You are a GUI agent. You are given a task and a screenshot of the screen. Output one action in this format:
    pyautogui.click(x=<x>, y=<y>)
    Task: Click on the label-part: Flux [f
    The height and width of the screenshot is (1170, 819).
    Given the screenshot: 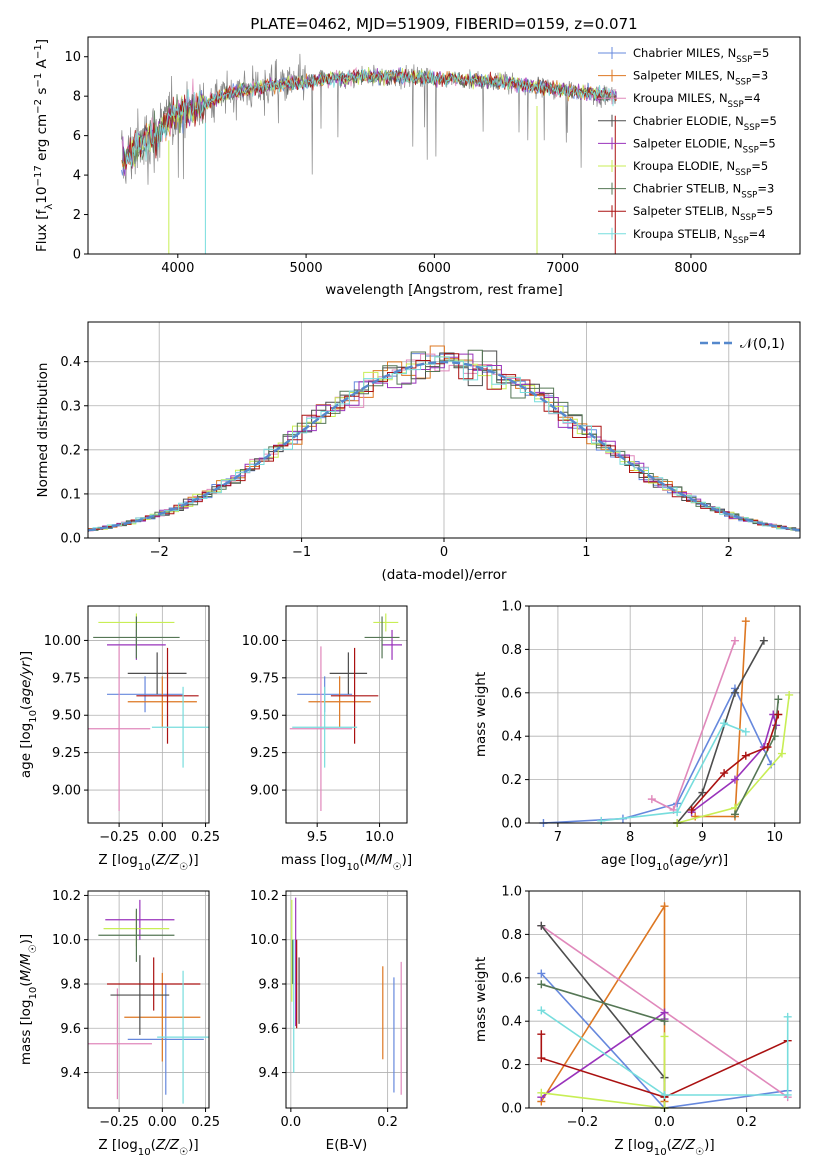 What is the action you would take?
    pyautogui.click(x=42, y=230)
    